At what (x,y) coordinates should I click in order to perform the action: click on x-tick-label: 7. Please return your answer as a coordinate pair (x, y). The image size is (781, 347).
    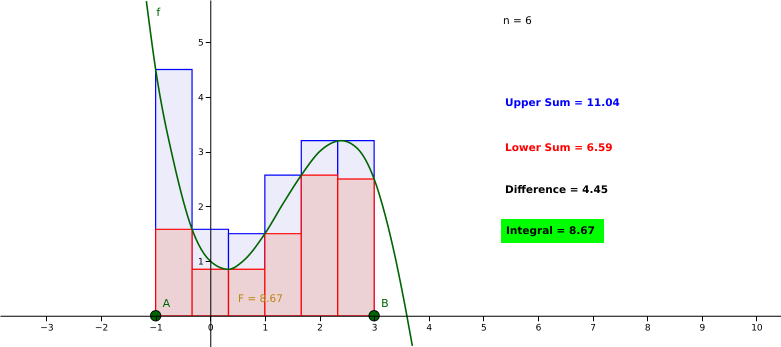
    Looking at the image, I should click on (593, 328).